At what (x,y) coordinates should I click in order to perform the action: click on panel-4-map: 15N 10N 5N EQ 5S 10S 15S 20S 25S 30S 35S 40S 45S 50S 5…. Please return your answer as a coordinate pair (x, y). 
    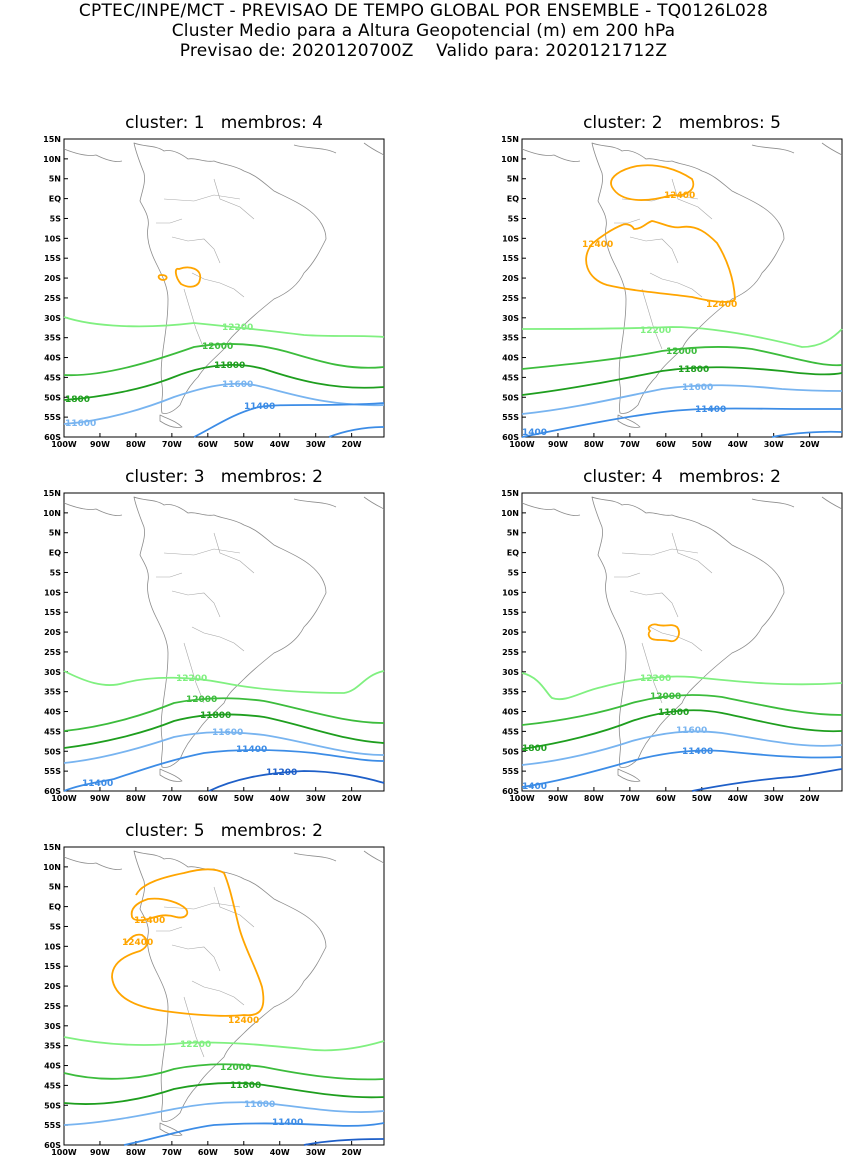
    Looking at the image, I should click on (672, 646).